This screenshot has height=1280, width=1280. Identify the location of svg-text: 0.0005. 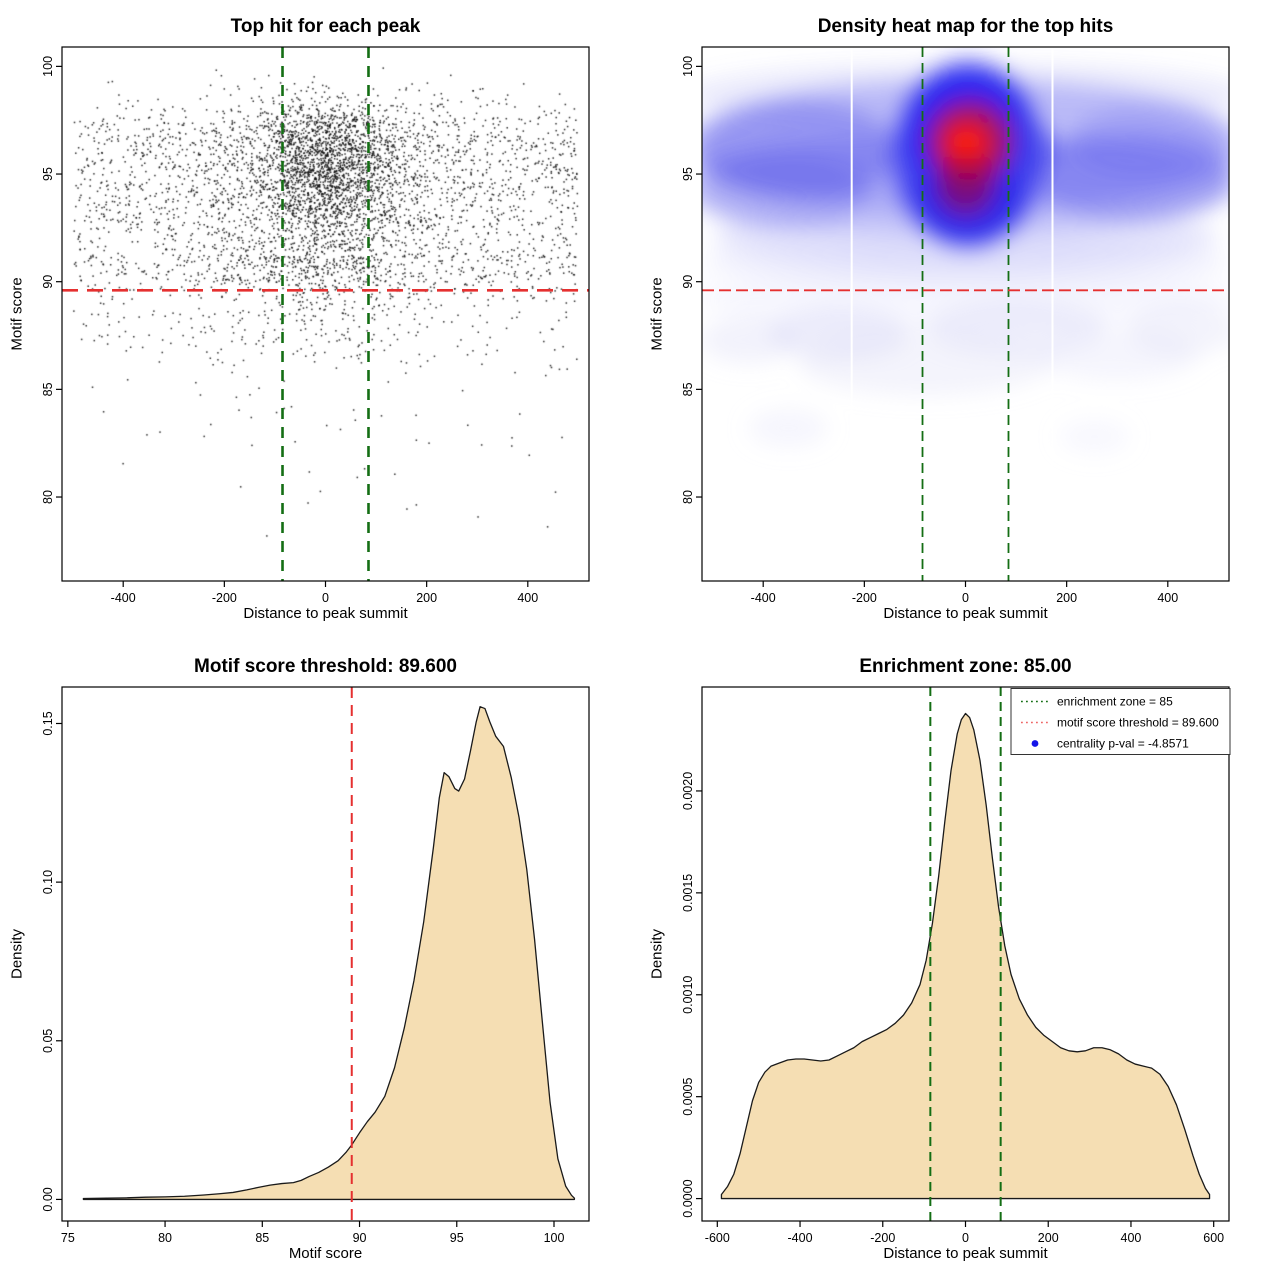
(688, 1097).